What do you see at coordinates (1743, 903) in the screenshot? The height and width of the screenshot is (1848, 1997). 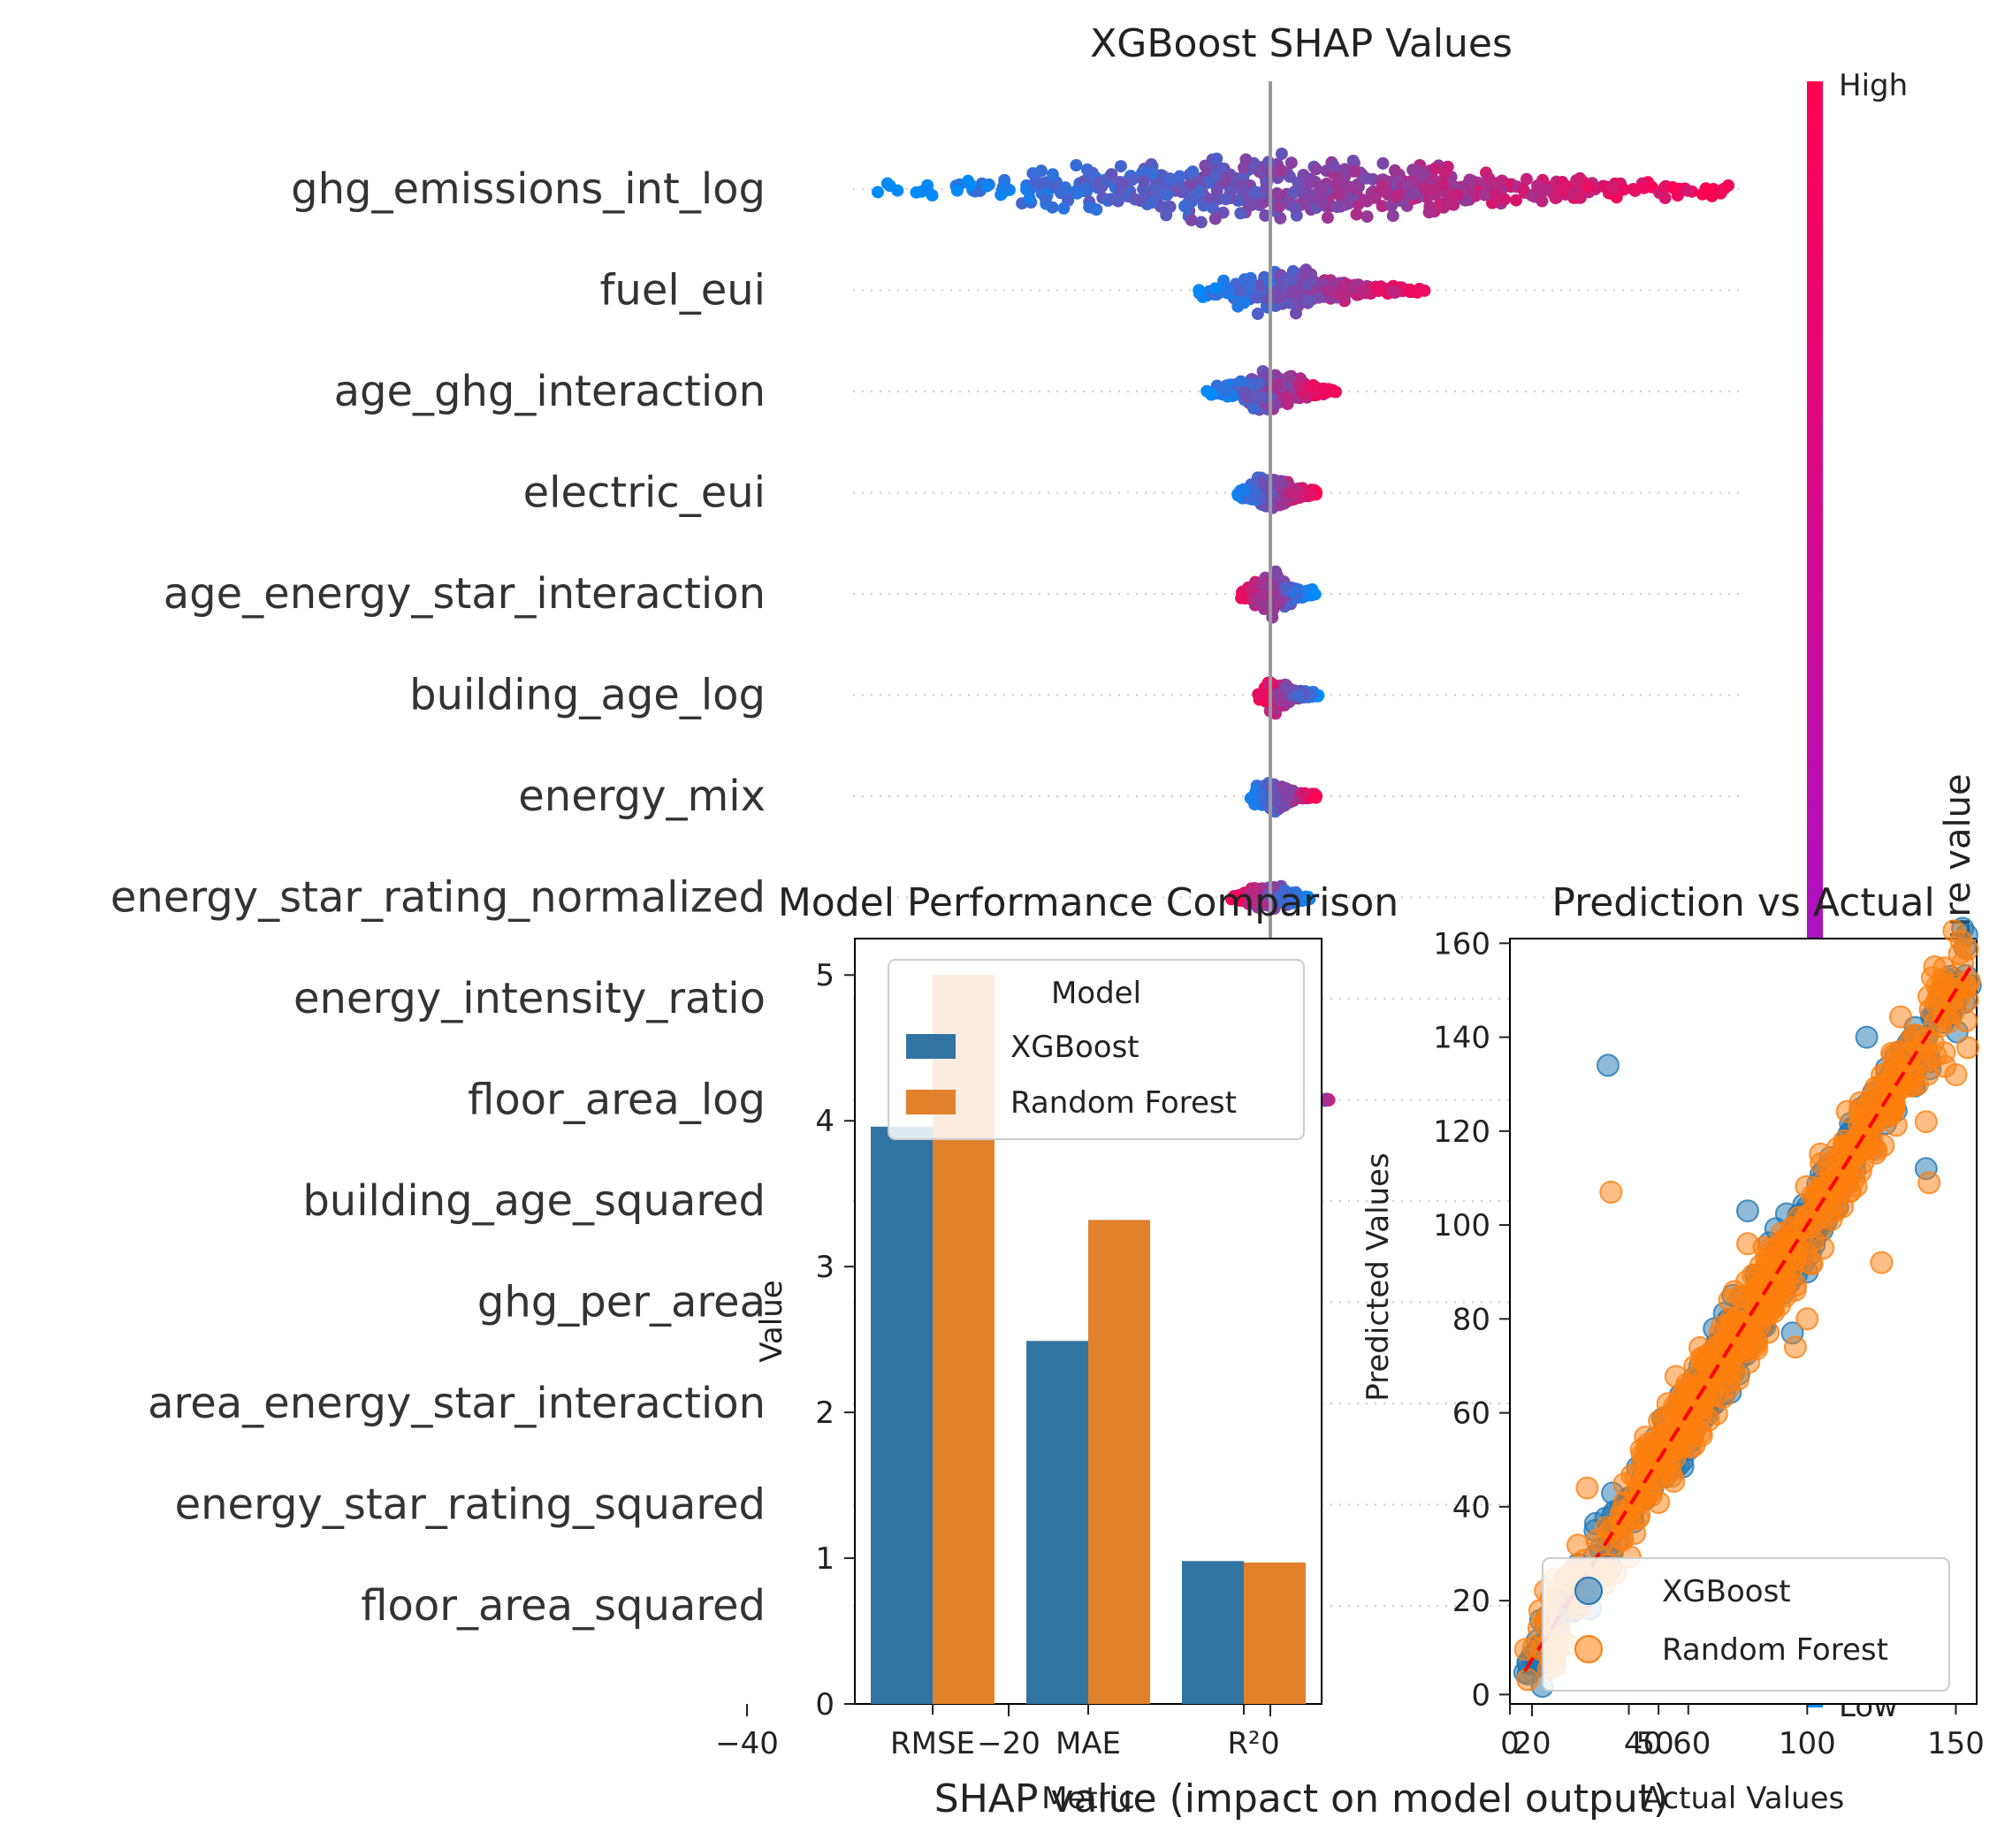 I see `scatter-title: Prediction vs Actual` at bounding box center [1743, 903].